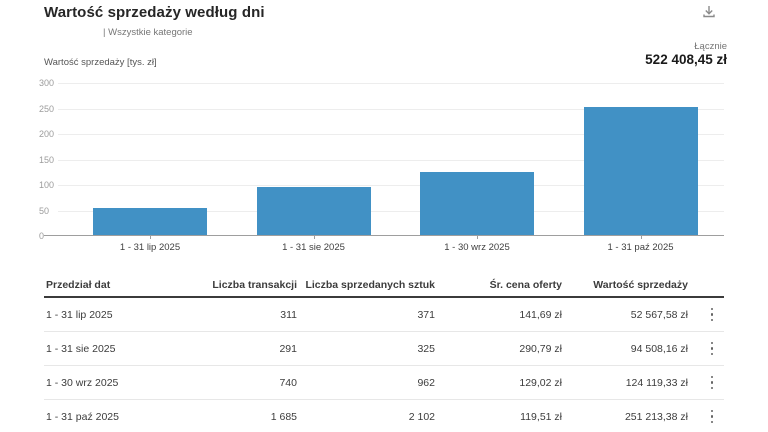  I want to click on cell-avg-price: 129,02 zł, so click(540, 382).